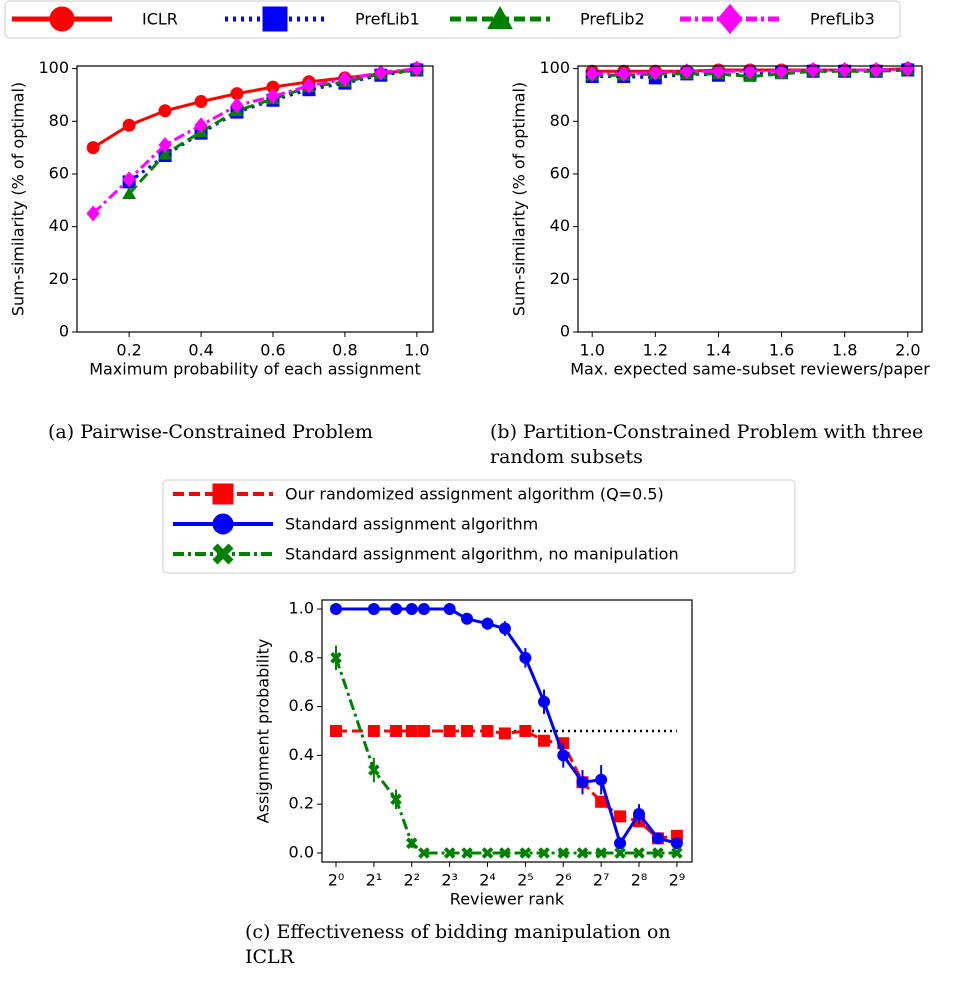  Describe the element at coordinates (336, 880) in the screenshot. I see `x-tick-label: 2⁰` at that location.